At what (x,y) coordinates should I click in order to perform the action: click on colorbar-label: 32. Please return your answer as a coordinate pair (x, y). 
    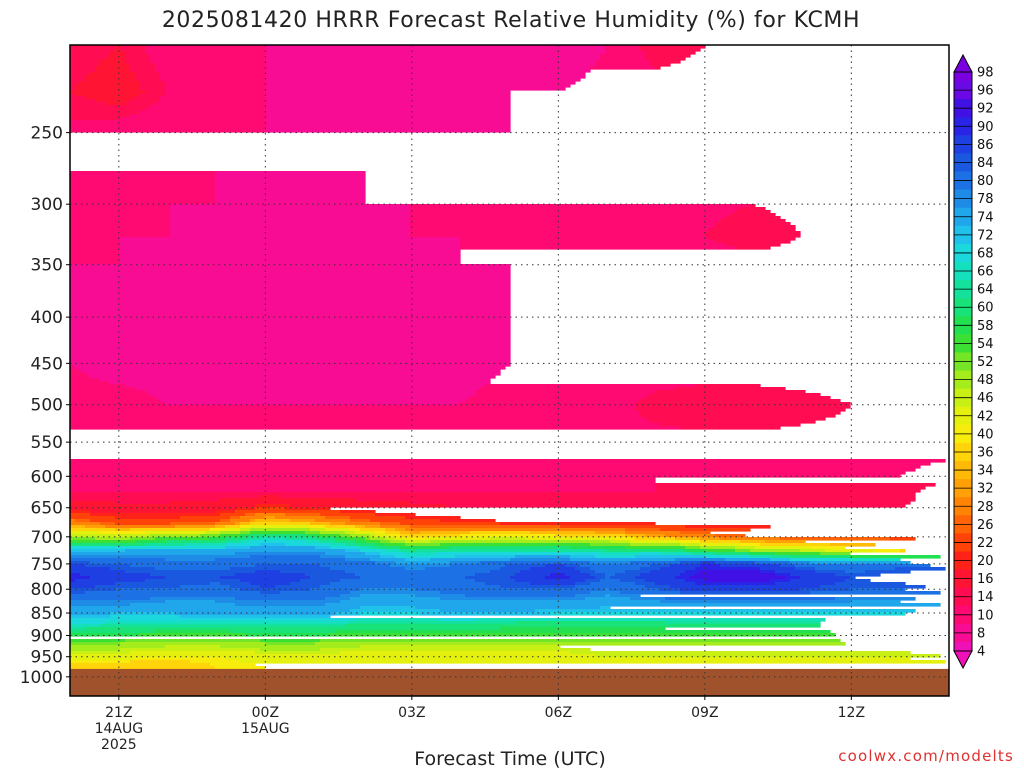
    Looking at the image, I should click on (985, 489).